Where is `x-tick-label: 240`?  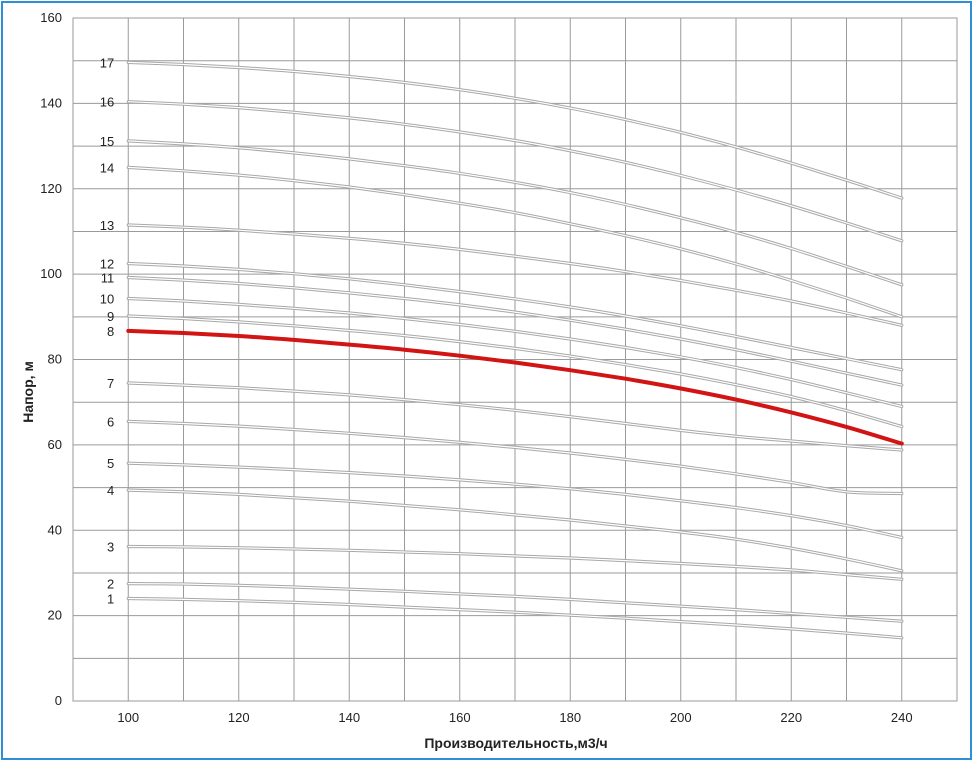
x-tick-label: 240 is located at coordinates (902, 717).